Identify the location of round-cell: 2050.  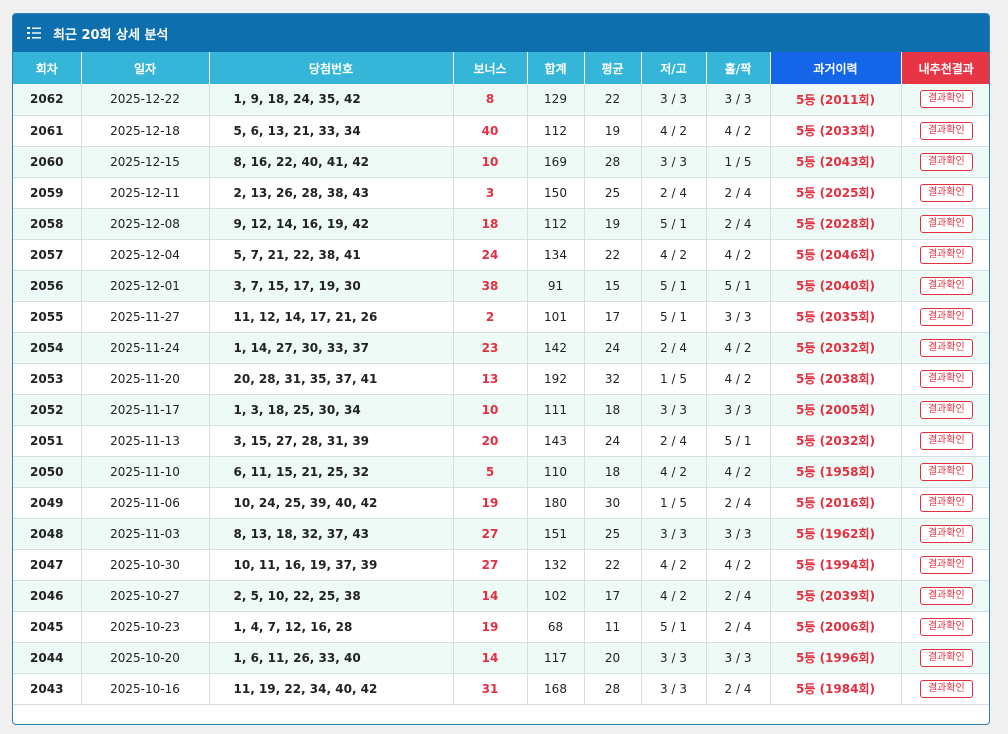
(47, 472).